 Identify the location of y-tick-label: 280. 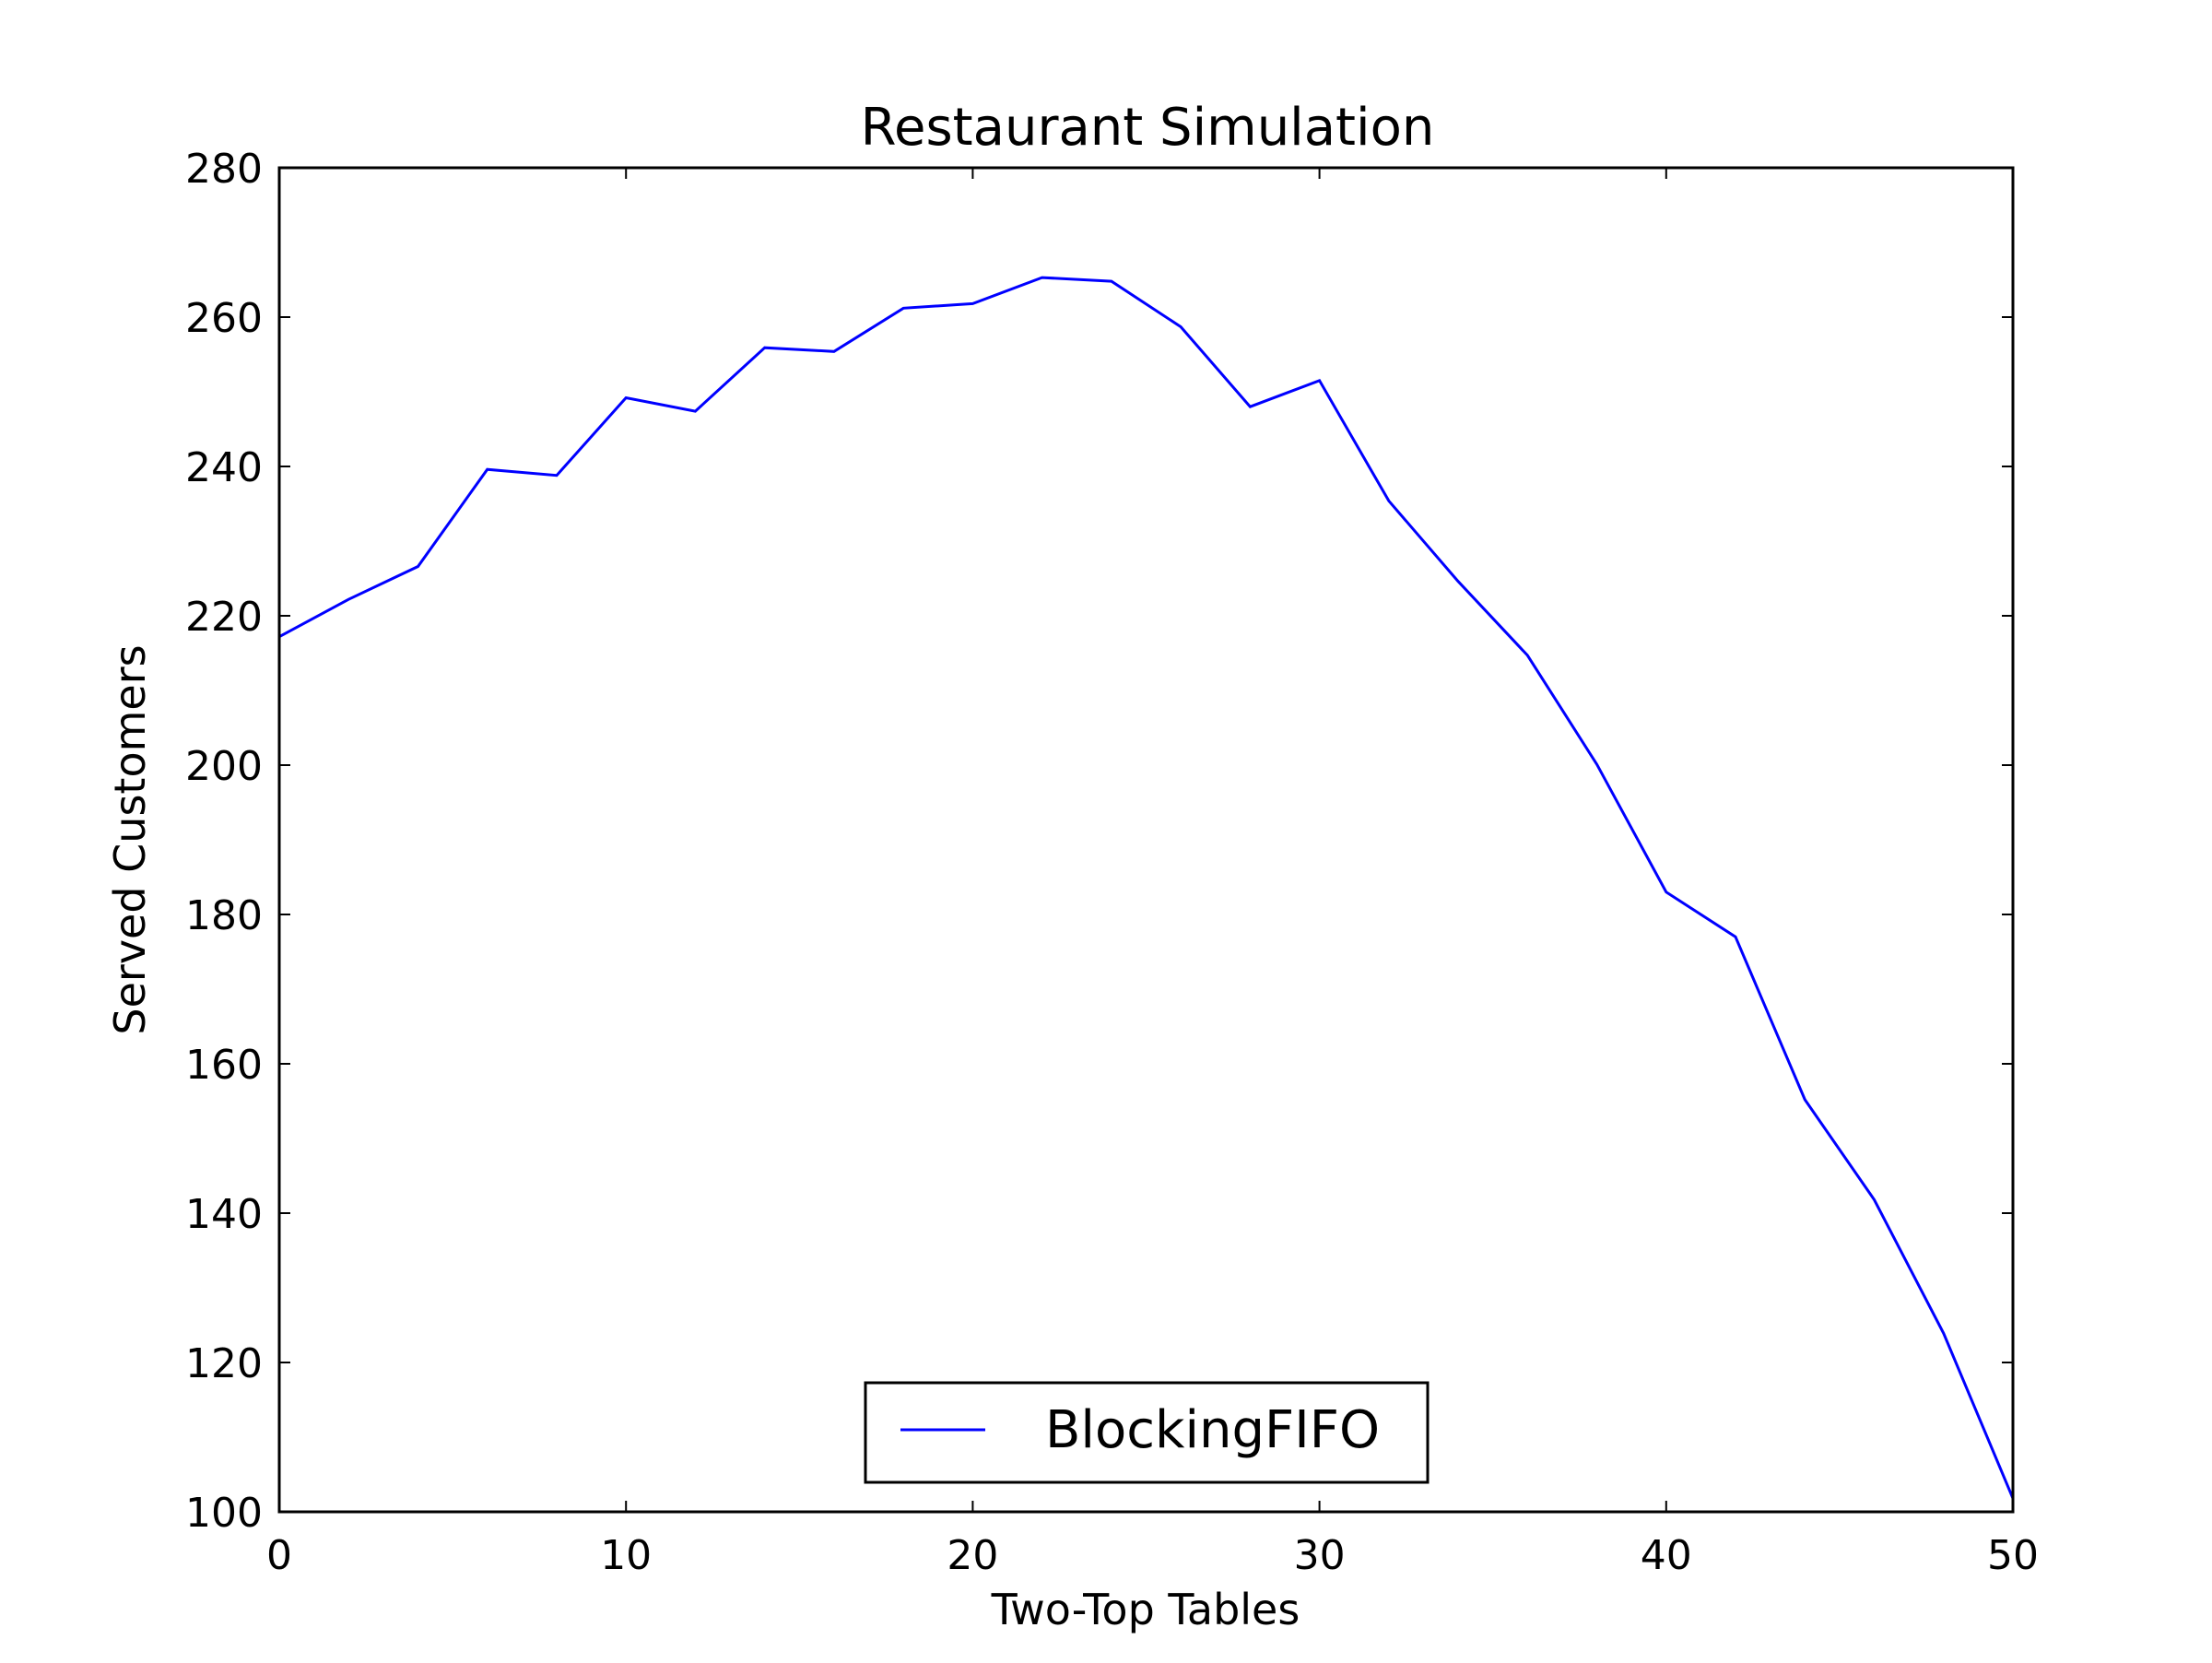
(224, 169).